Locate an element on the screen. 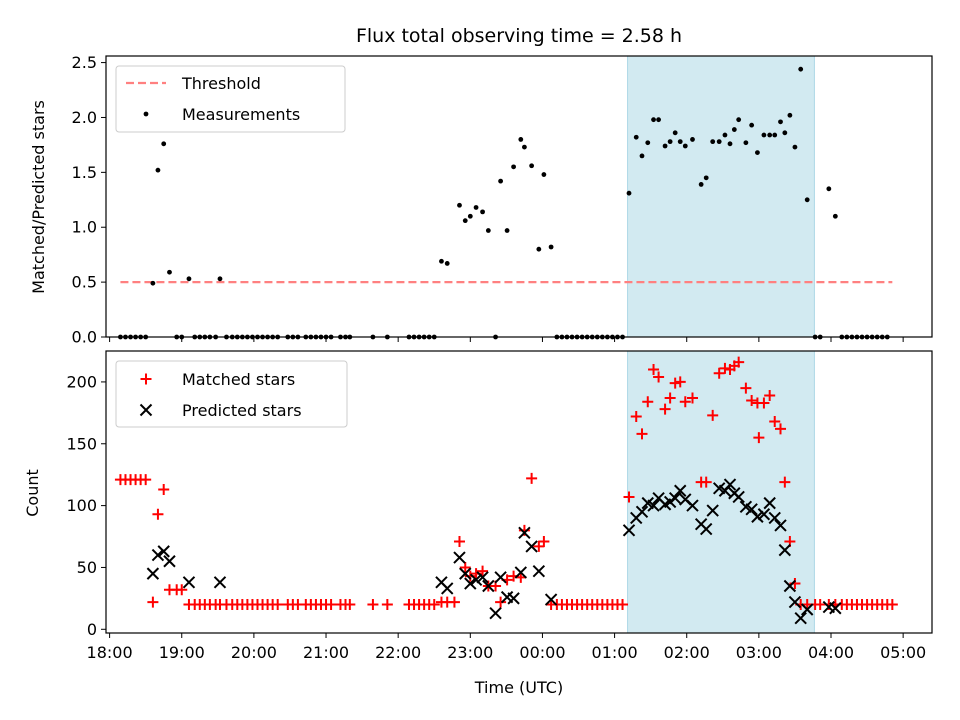 The height and width of the screenshot is (720, 960). y-tick-label: 50 is located at coordinates (87, 567).